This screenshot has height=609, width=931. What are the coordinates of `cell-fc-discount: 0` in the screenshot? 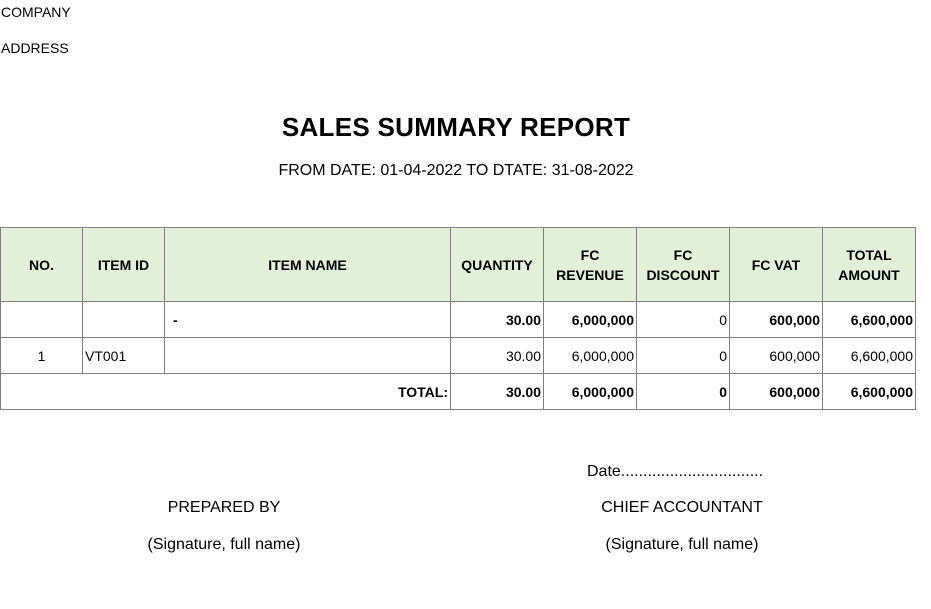 It's located at (683, 355).